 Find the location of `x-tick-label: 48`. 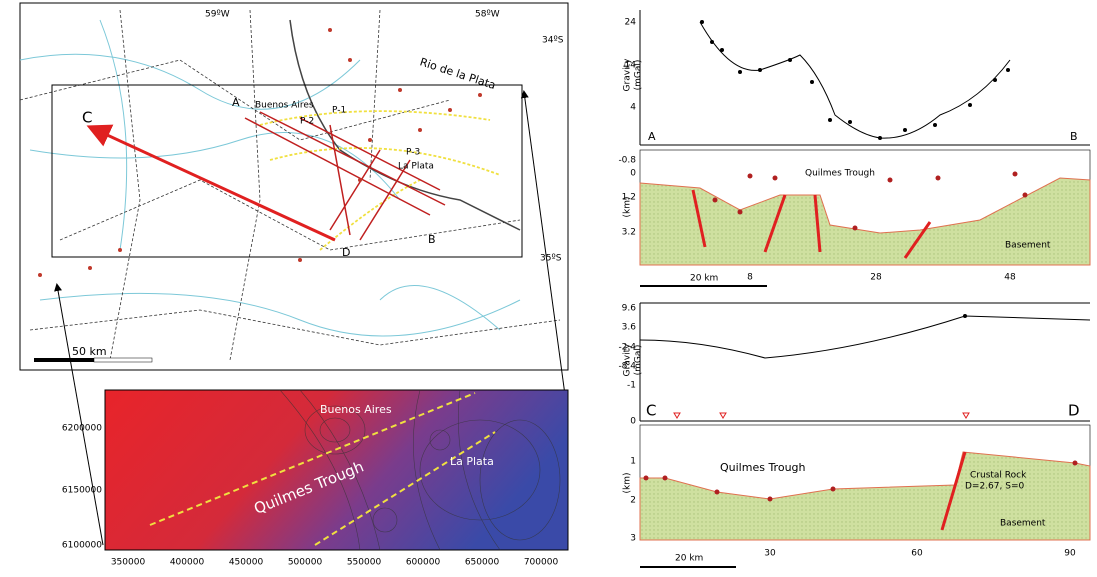

x-tick-label: 48 is located at coordinates (1010, 278).